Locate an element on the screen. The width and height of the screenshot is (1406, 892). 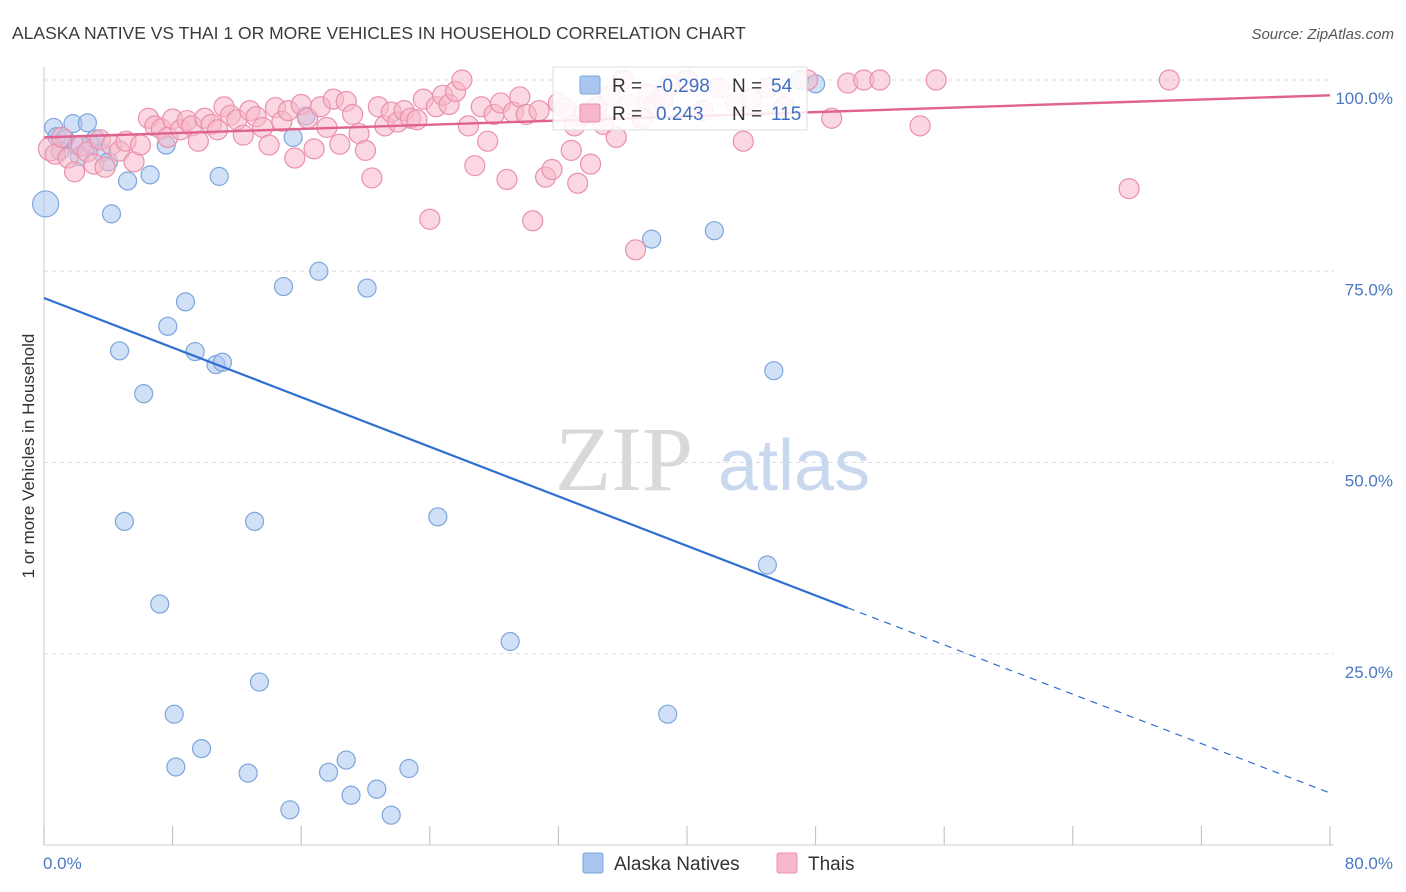
legend-r-label-1: R = is located at coordinates (627, 86).